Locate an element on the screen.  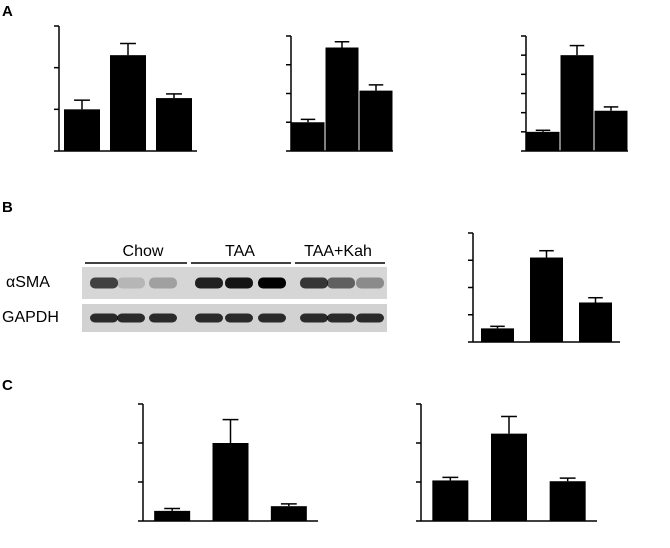
panel-letter-c: C is located at coordinates (7, 385).